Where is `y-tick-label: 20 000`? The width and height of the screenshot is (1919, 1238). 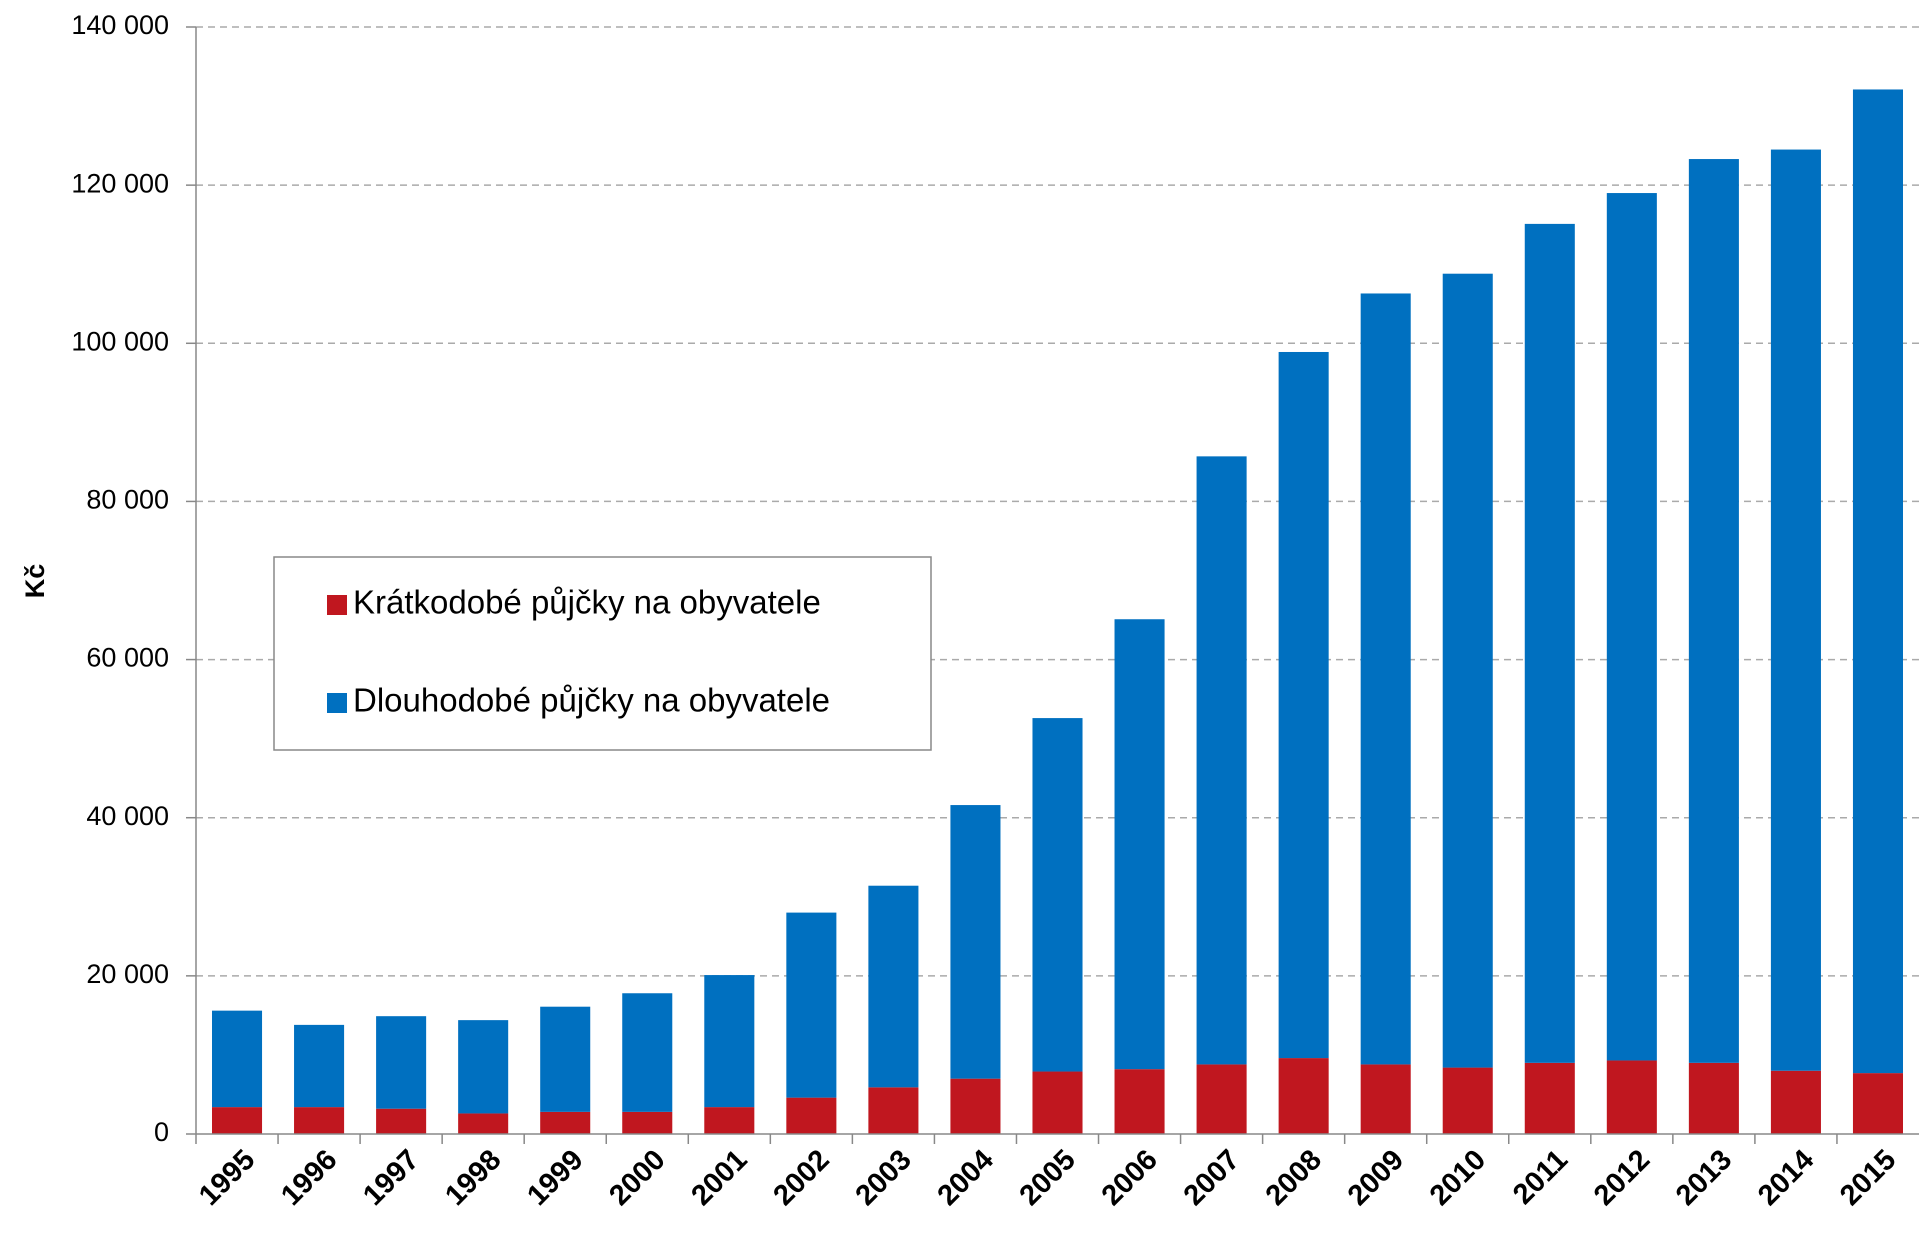
y-tick-label: 20 000 is located at coordinates (127, 974).